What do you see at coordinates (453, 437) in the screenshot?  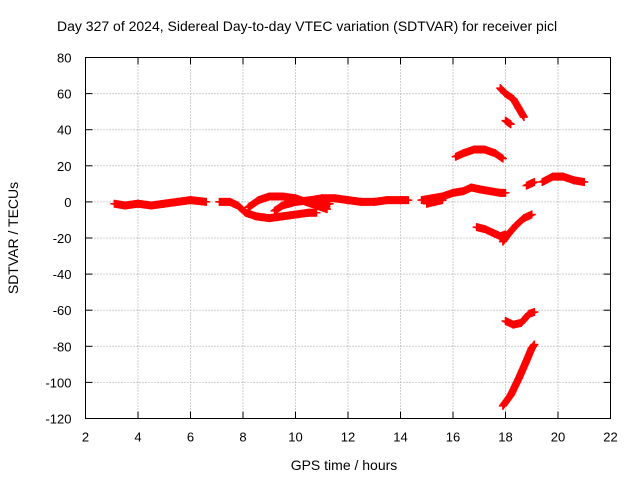 I see `x-tick-label: 16` at bounding box center [453, 437].